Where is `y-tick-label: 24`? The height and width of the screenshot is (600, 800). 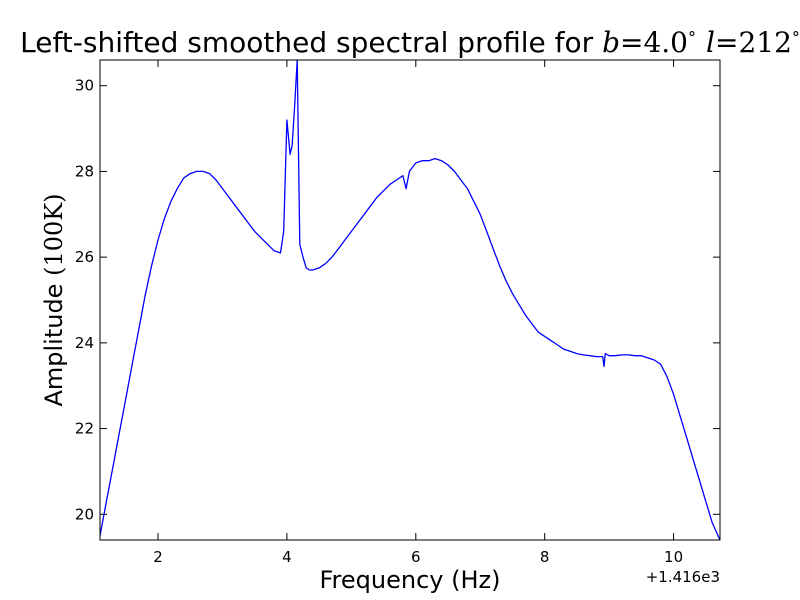 y-tick-label: 24 is located at coordinates (84, 343).